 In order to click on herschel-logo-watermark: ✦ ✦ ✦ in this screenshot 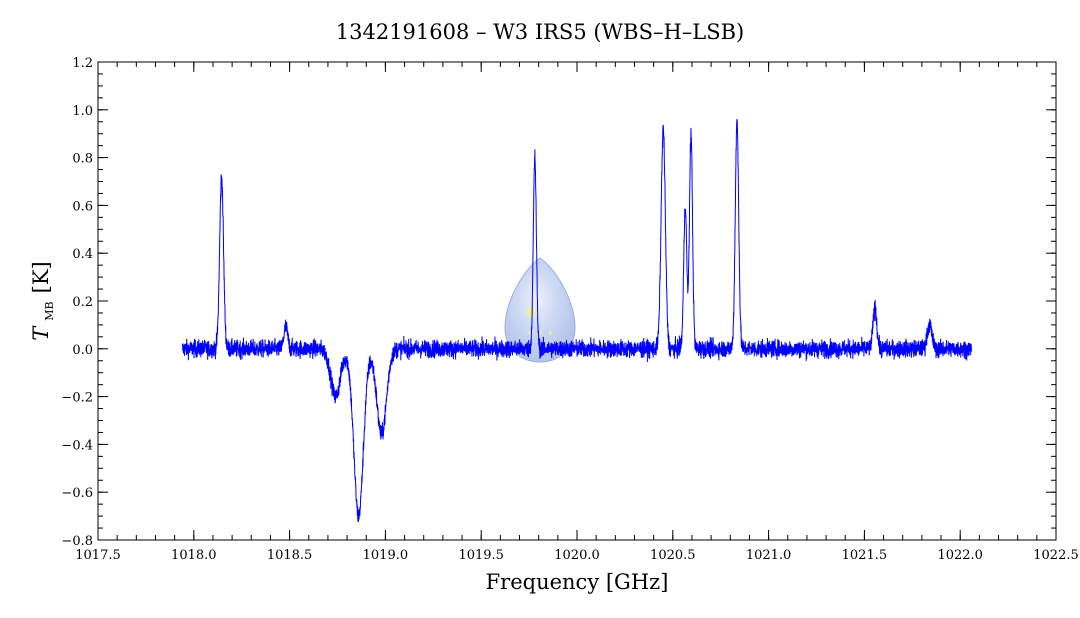, I will do `click(540, 310)`.